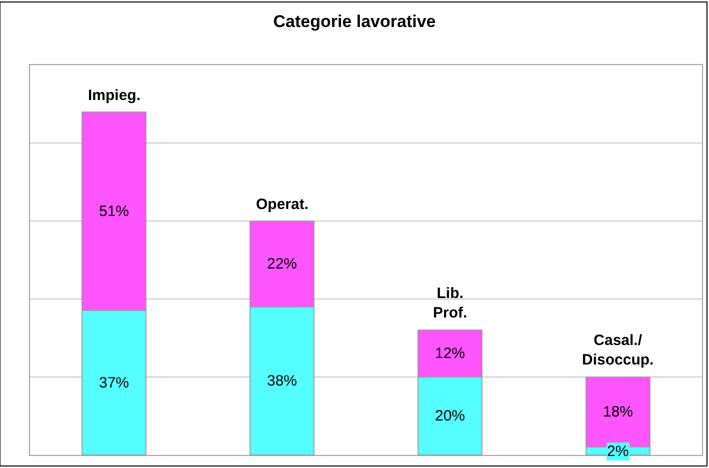 The height and width of the screenshot is (468, 709). Describe the element at coordinates (114, 95) in the screenshot. I see `x-tick-label: Impieg.` at that location.